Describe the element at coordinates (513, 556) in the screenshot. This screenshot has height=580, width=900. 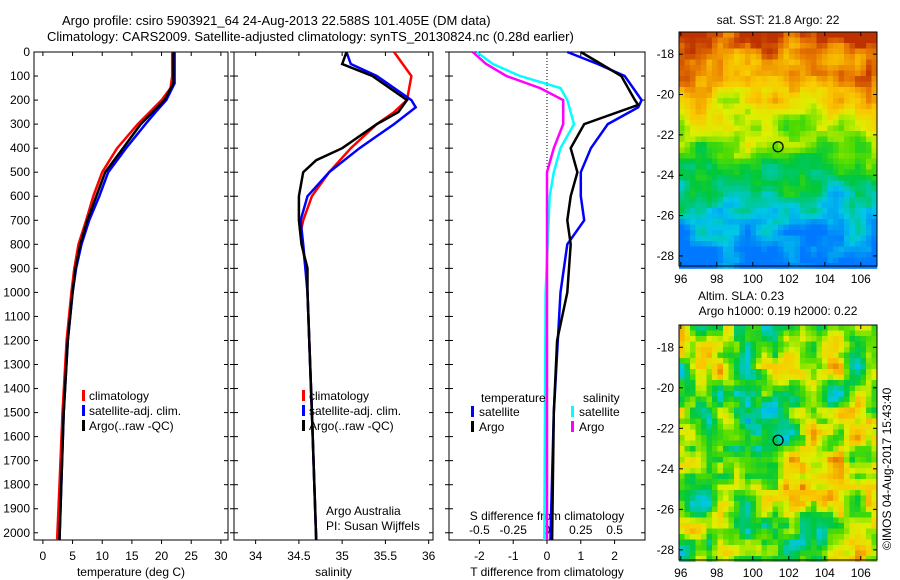
I see `x-tick-label: -1` at that location.